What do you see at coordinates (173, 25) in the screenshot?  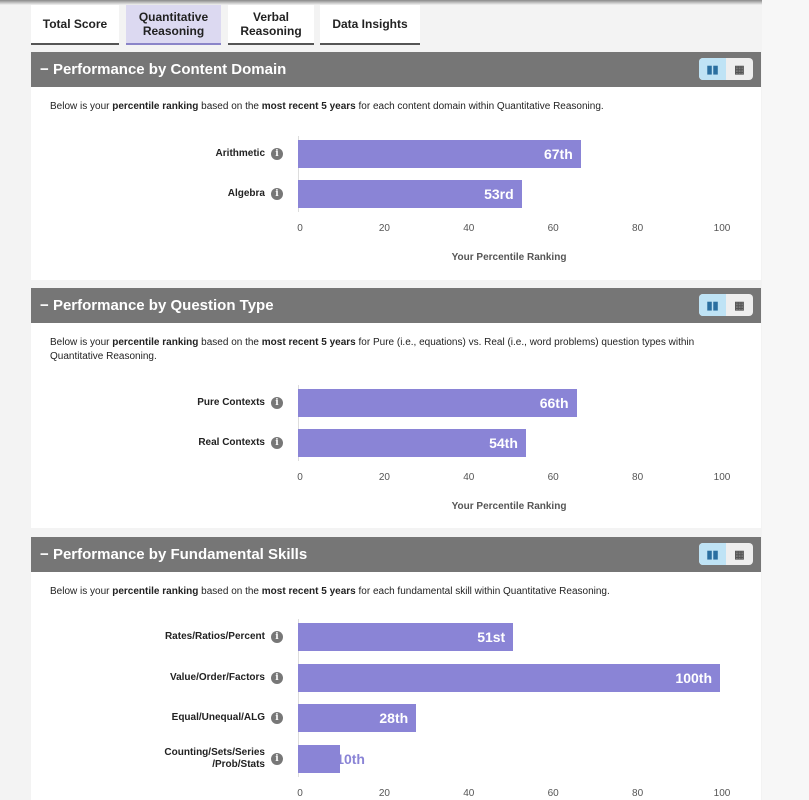 I see `tab-quantitative-reasoning: Quantitative Reasoning` at bounding box center [173, 25].